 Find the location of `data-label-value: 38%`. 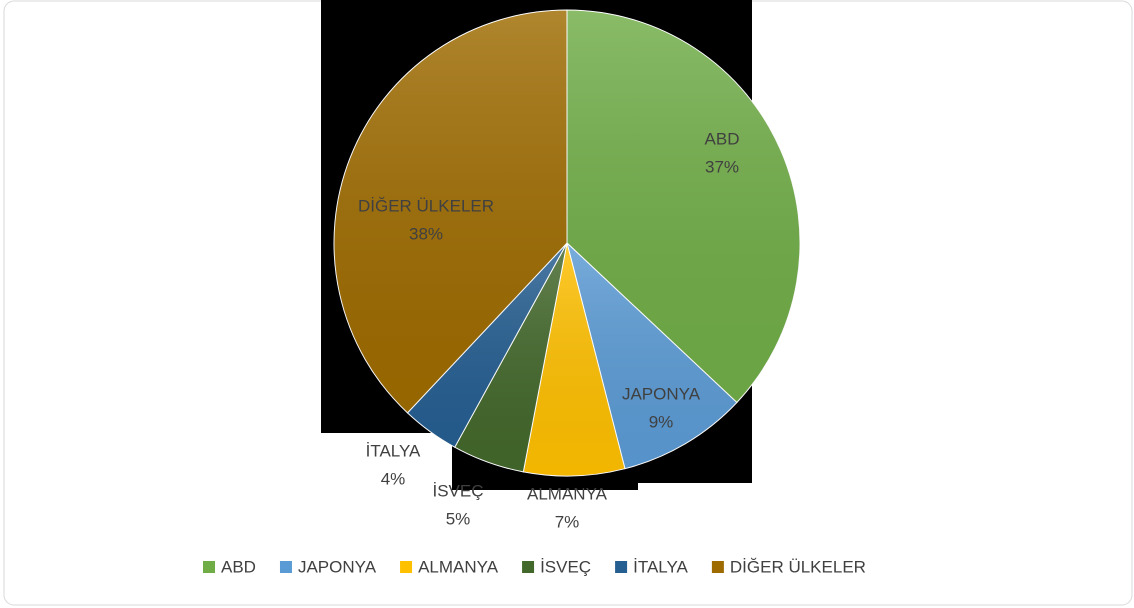

data-label-value: 38% is located at coordinates (426, 233).